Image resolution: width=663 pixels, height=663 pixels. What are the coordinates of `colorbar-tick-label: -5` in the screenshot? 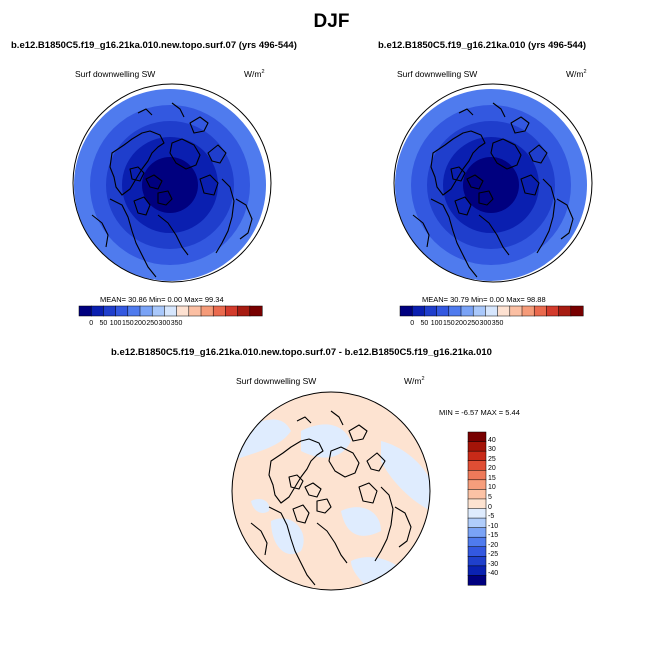 It's located at (491, 517).